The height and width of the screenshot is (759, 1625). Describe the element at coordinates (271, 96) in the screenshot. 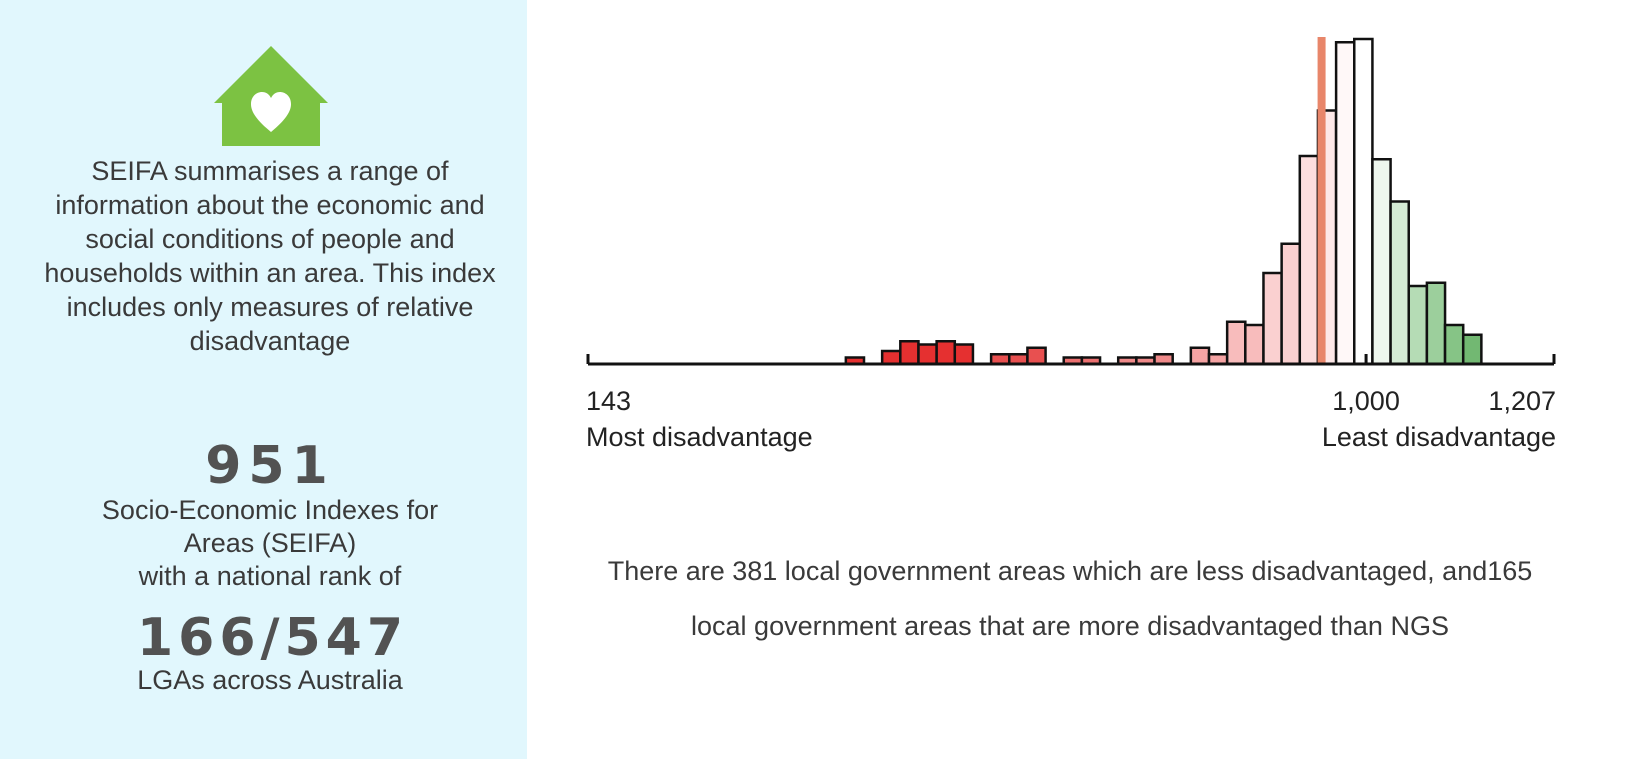

I see `house-heart-icon` at that location.